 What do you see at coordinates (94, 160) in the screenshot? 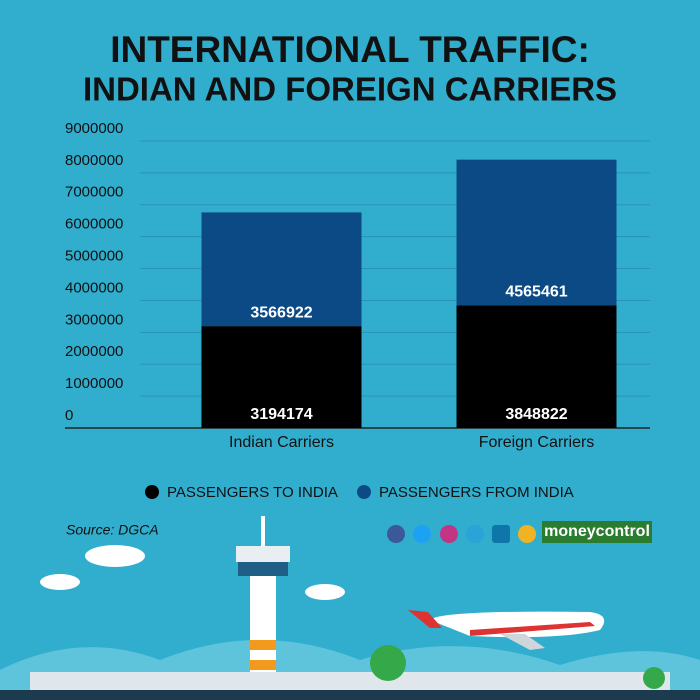
I see `y-tick-label: 8000000` at bounding box center [94, 160].